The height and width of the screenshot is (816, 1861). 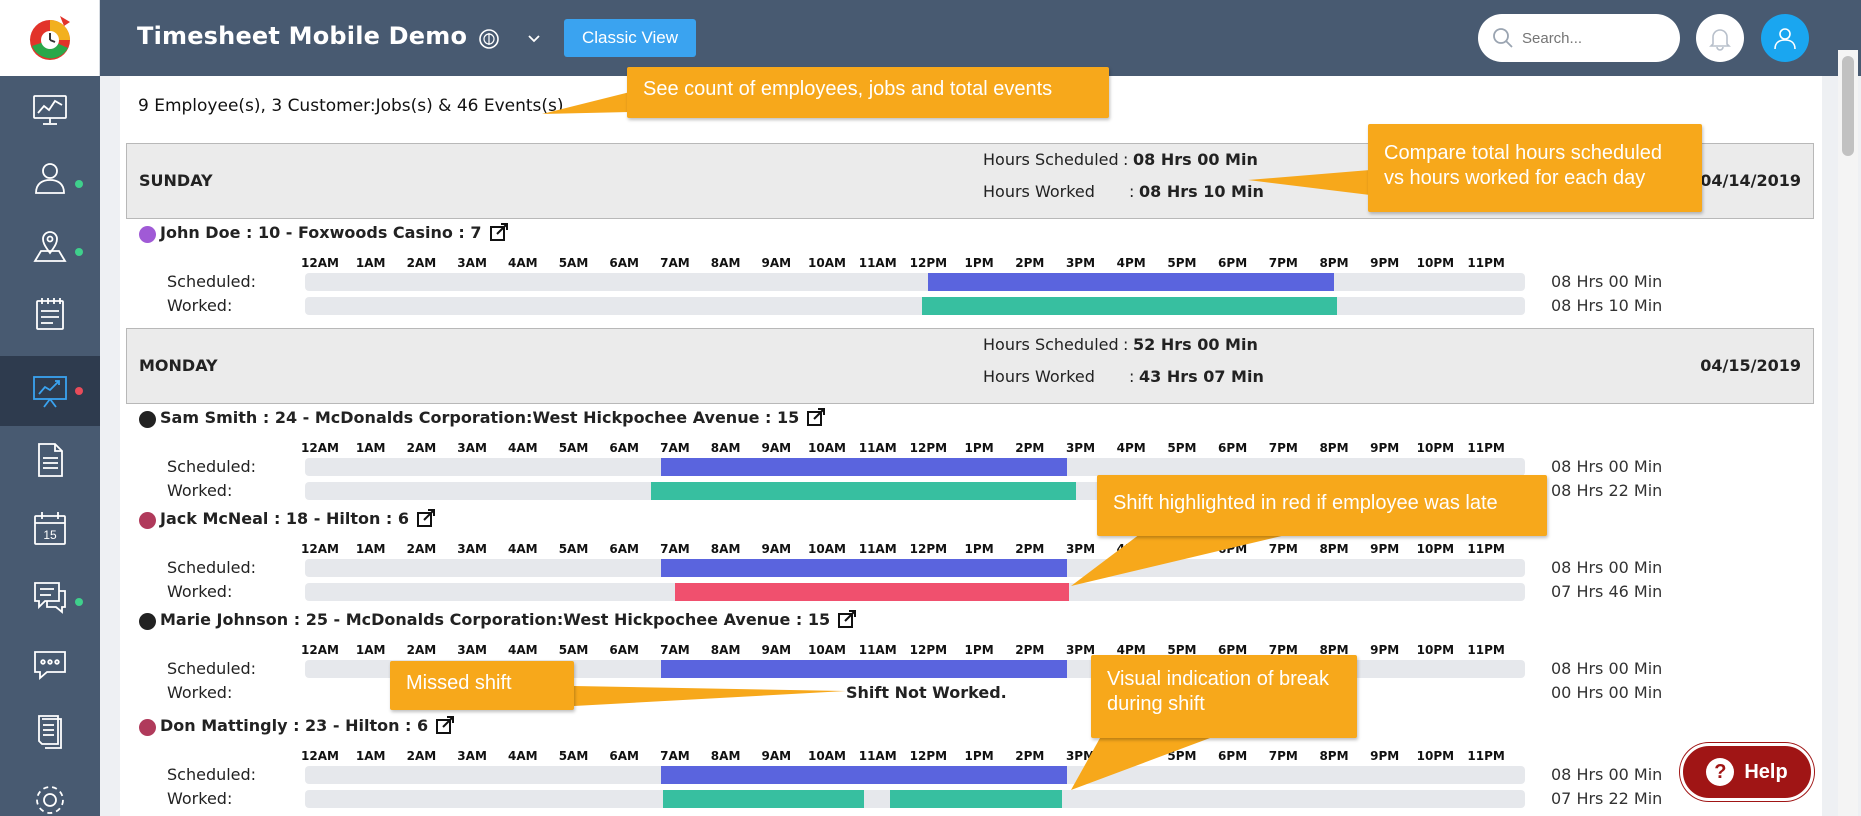 I want to click on notifications-button, so click(x=1720, y=38).